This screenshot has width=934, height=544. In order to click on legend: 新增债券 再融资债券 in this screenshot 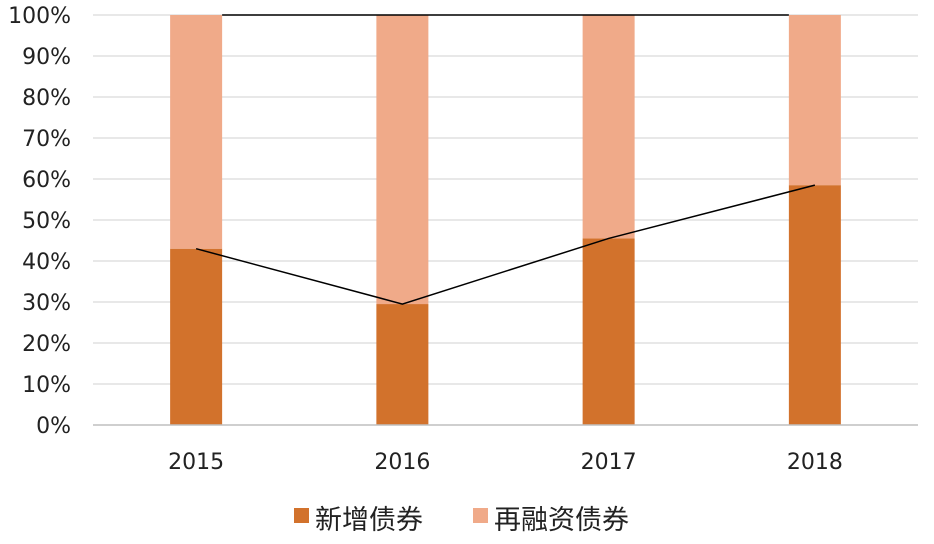, I will do `click(461, 520)`.